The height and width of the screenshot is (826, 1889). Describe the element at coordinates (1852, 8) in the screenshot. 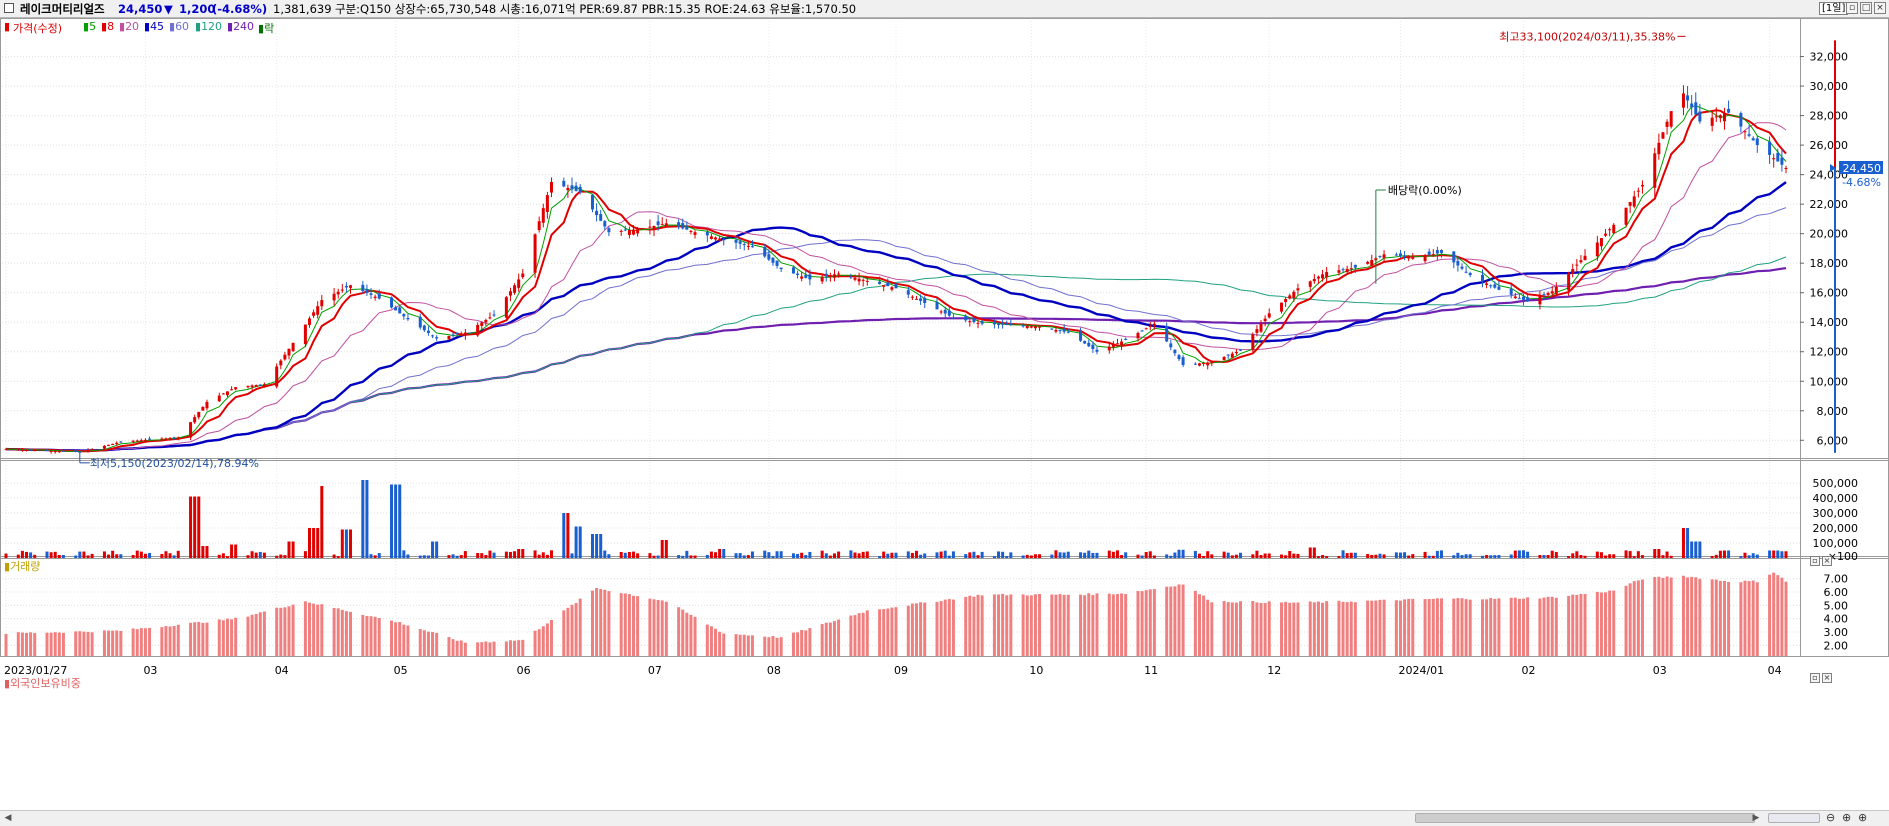

I see `restore-icon: ▫` at that location.